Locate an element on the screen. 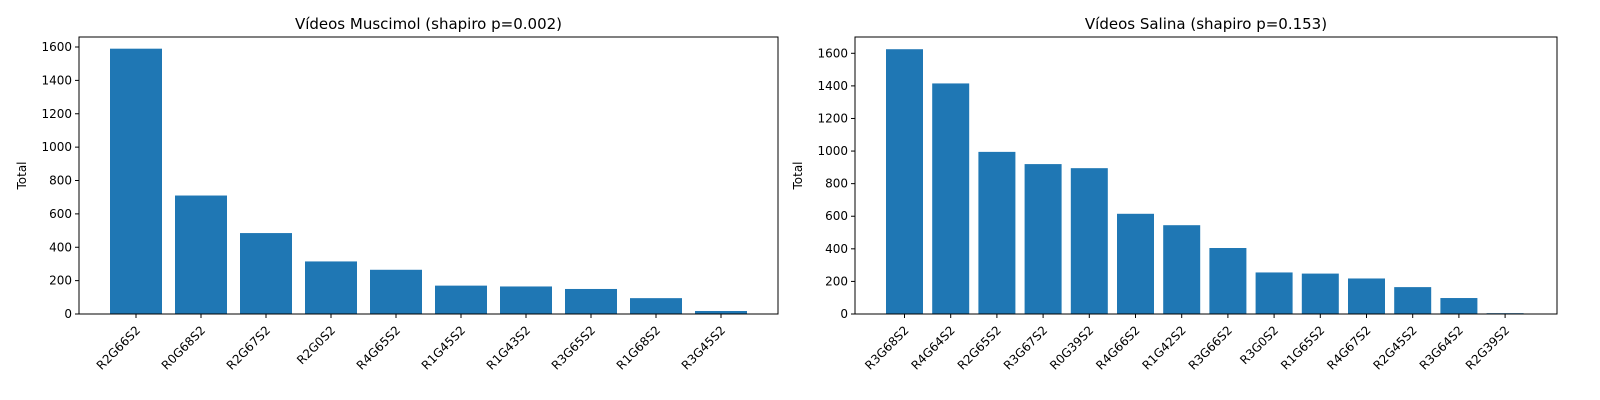 This screenshot has height=400, width=1600. x-tick-label: R2G0S2 is located at coordinates (316, 345).